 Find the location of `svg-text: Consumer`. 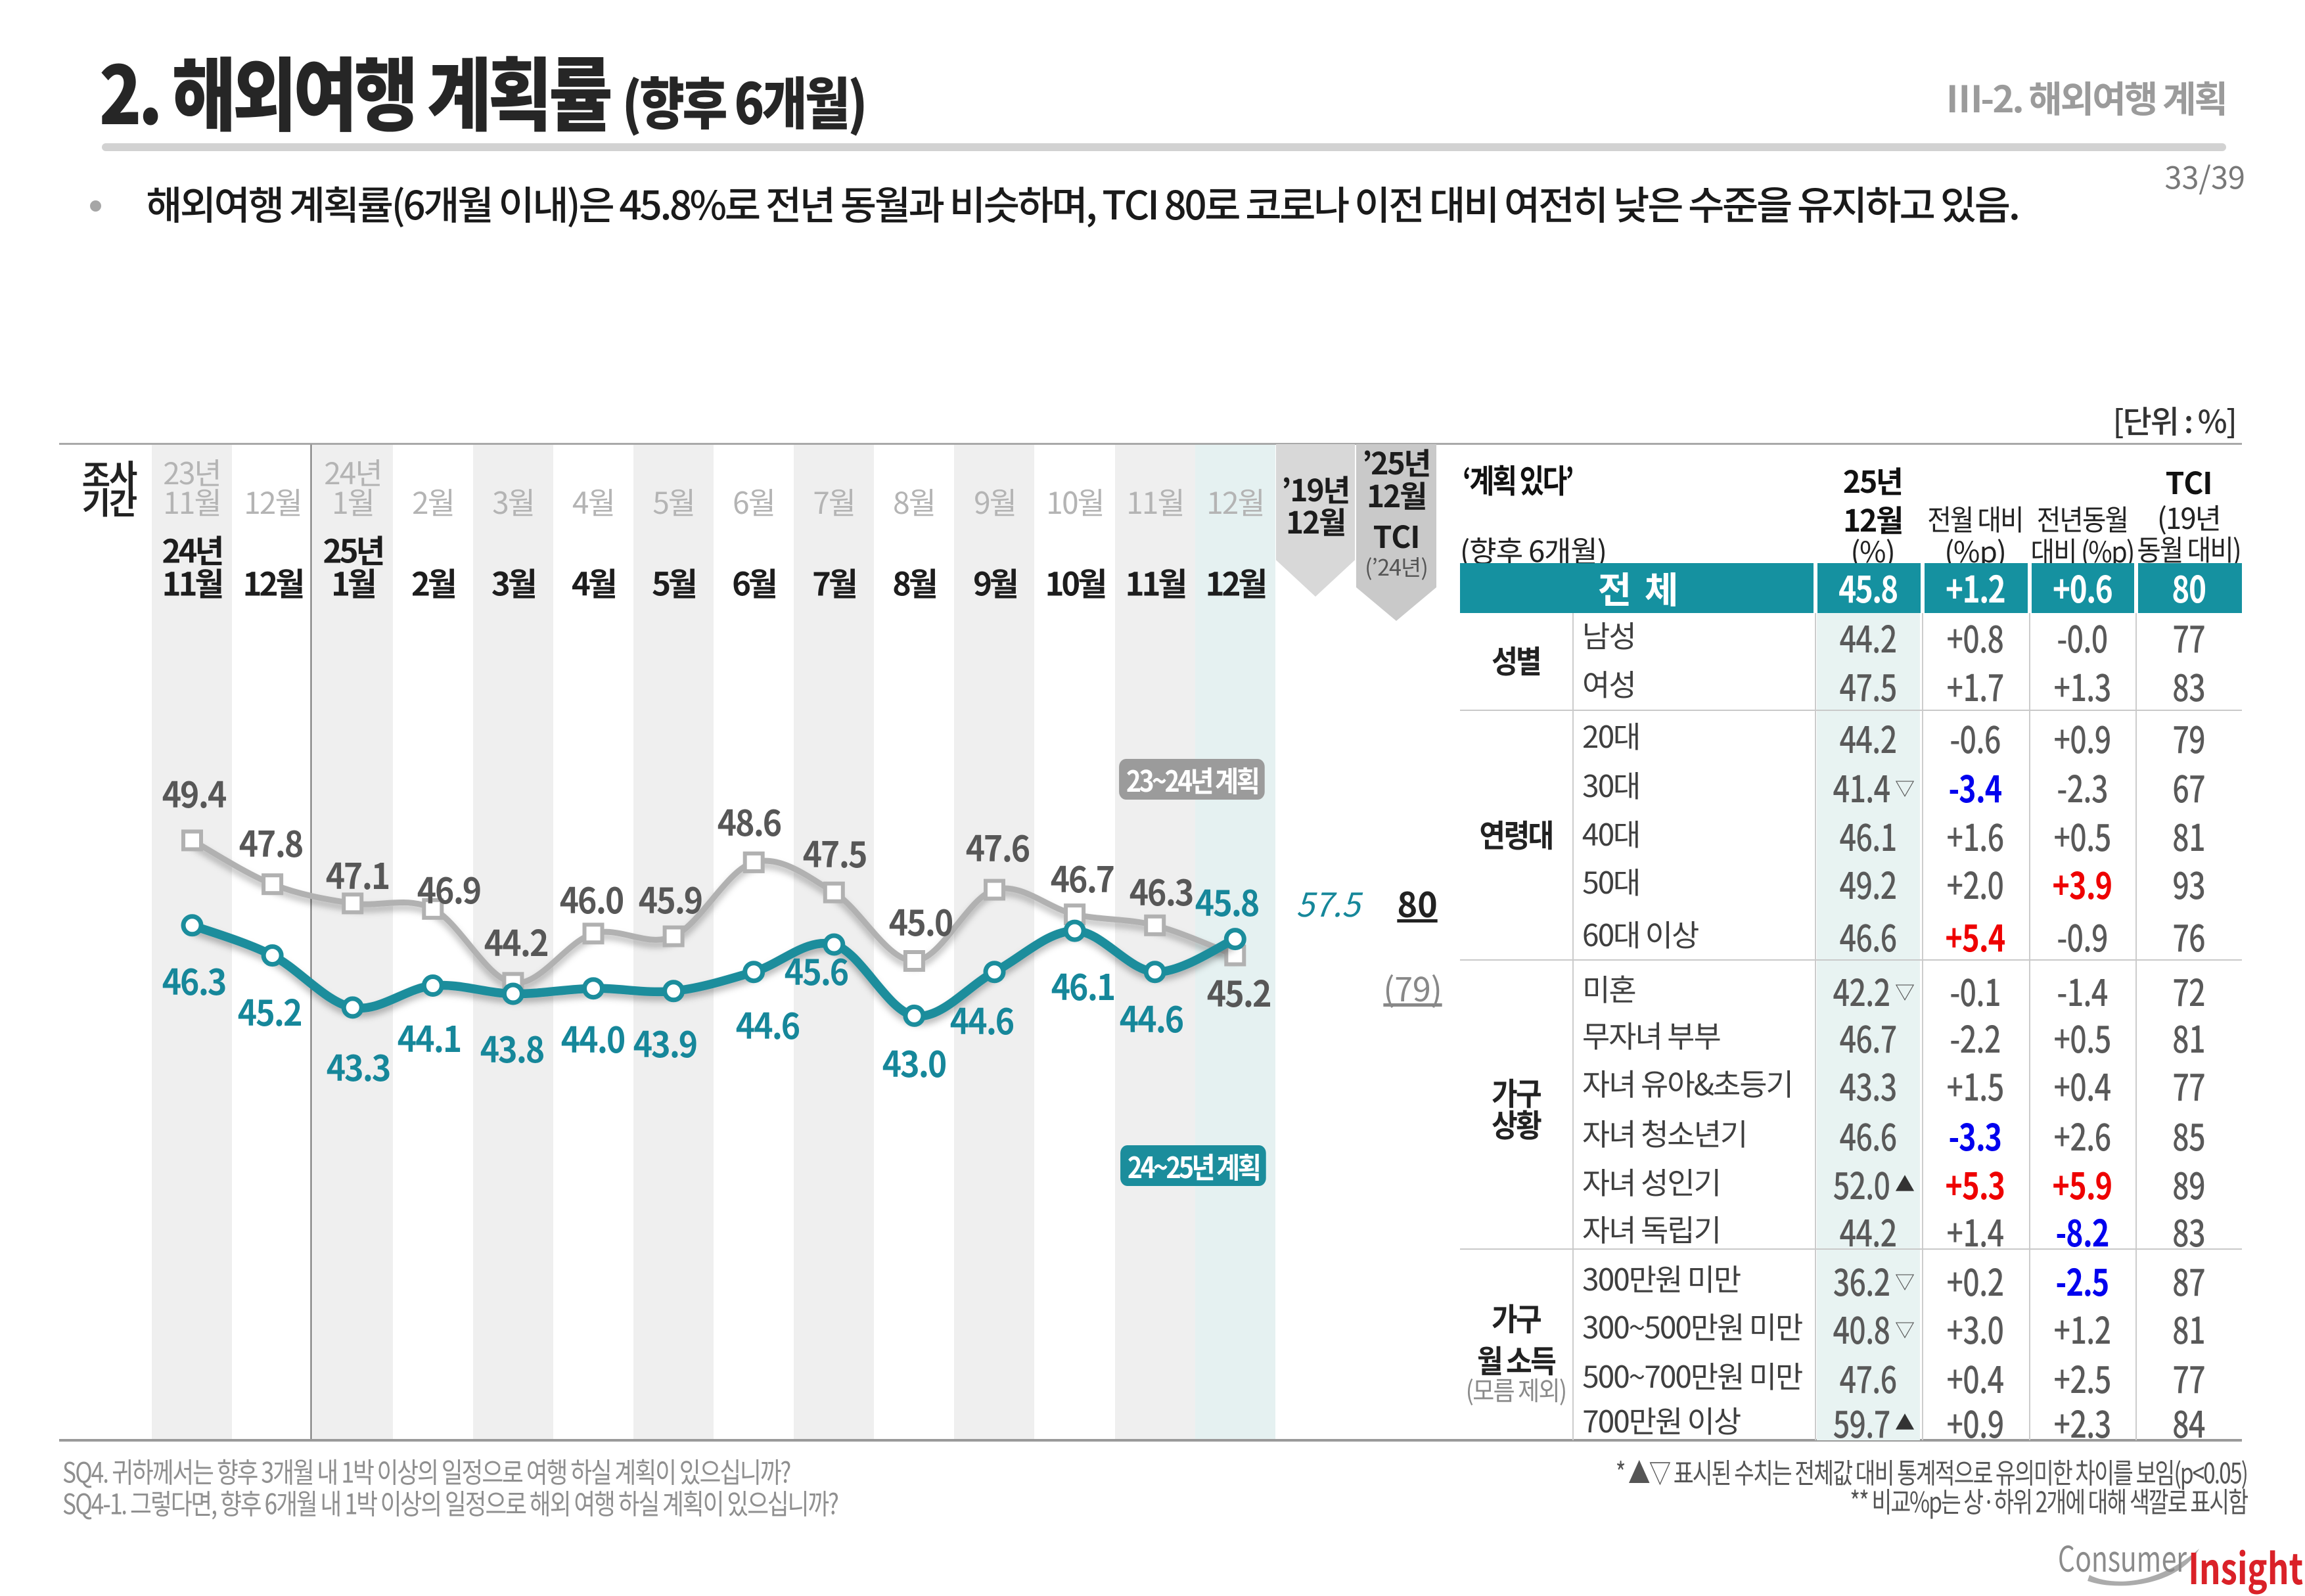

svg-text: Consumer is located at coordinates (2122, 1556).